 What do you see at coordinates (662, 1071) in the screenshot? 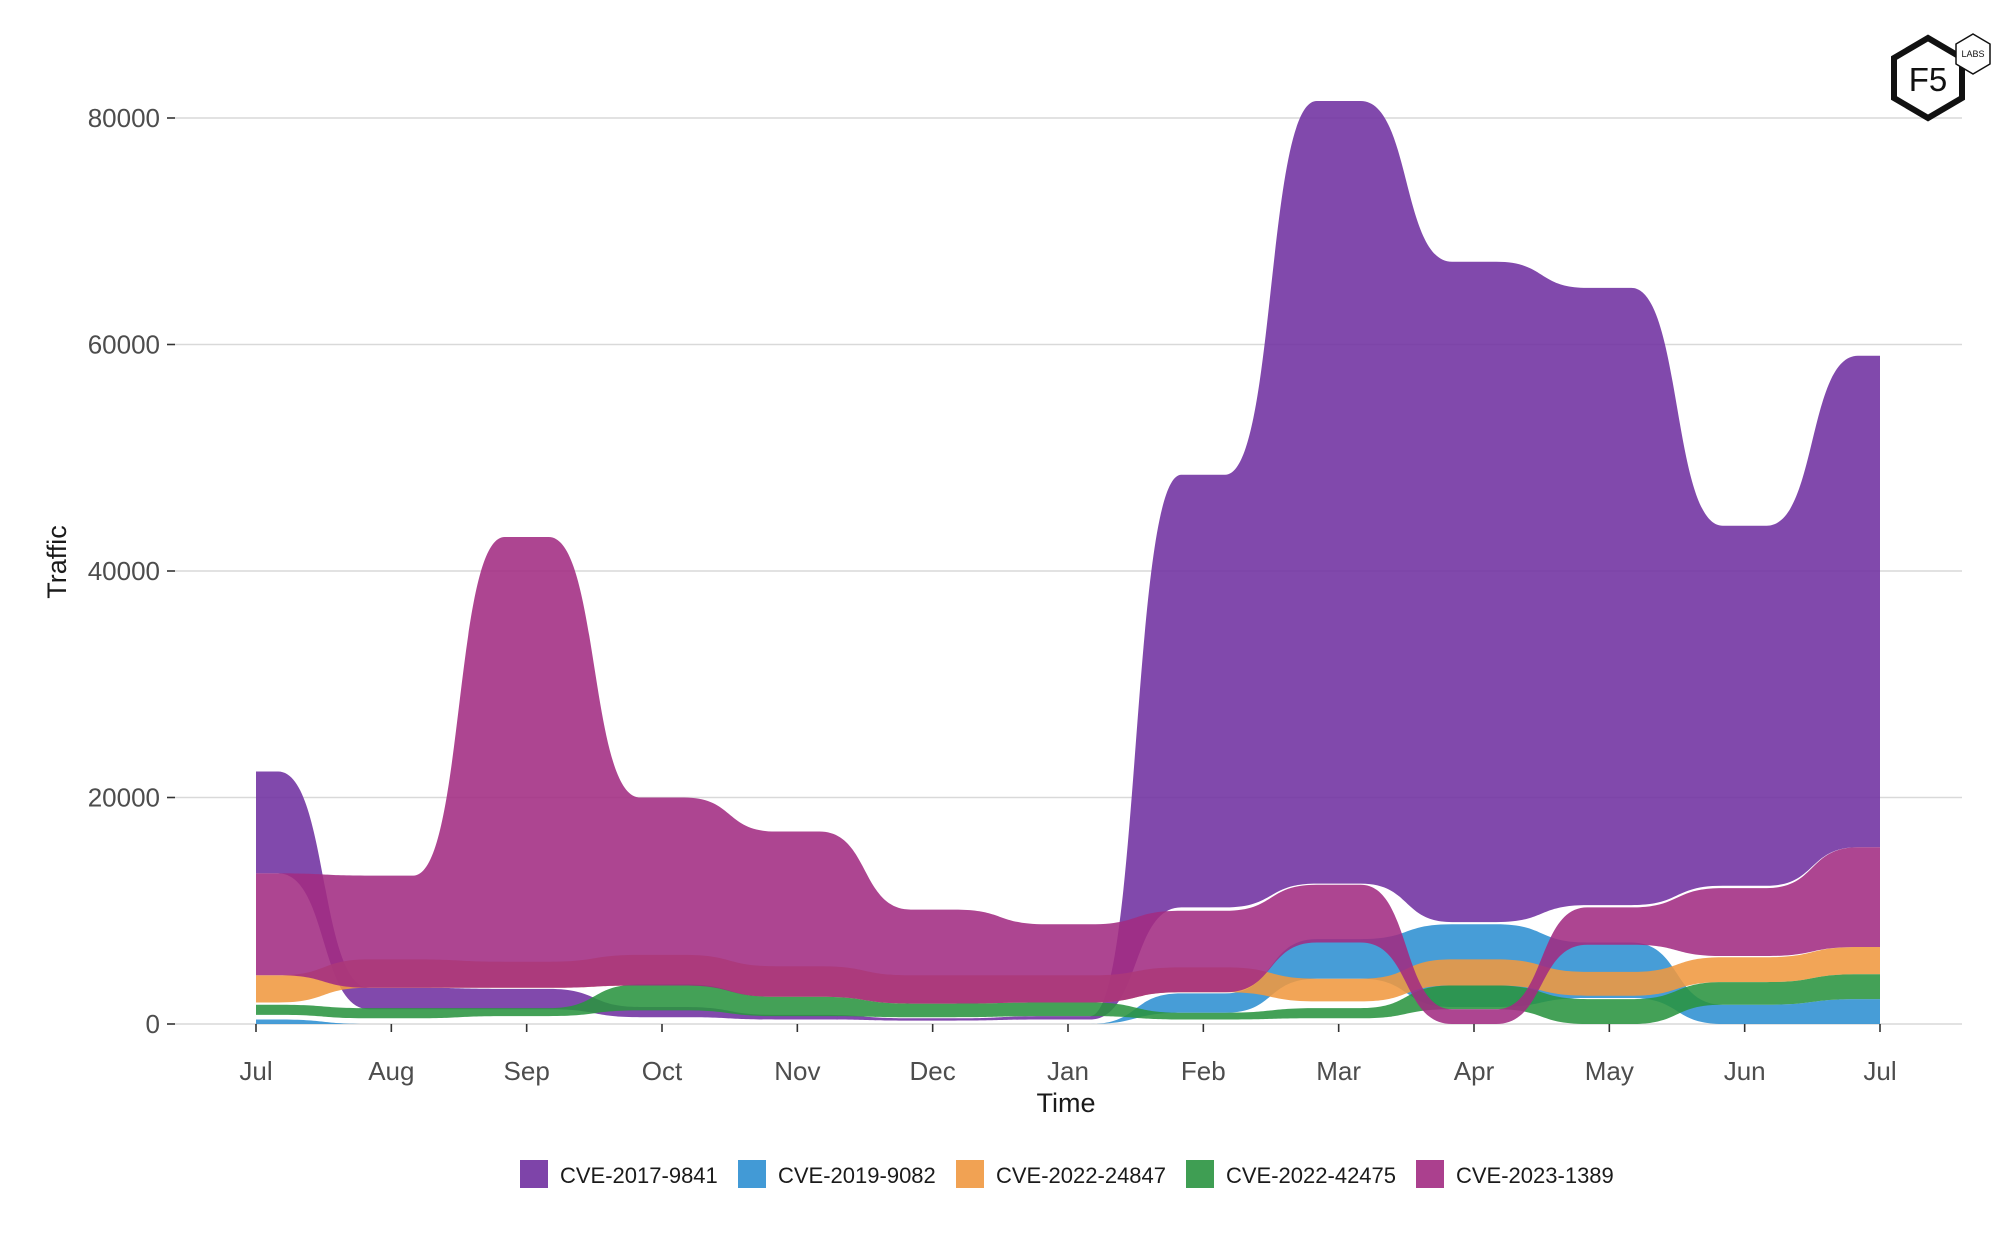
I see `x-tick-label: Oct` at bounding box center [662, 1071].